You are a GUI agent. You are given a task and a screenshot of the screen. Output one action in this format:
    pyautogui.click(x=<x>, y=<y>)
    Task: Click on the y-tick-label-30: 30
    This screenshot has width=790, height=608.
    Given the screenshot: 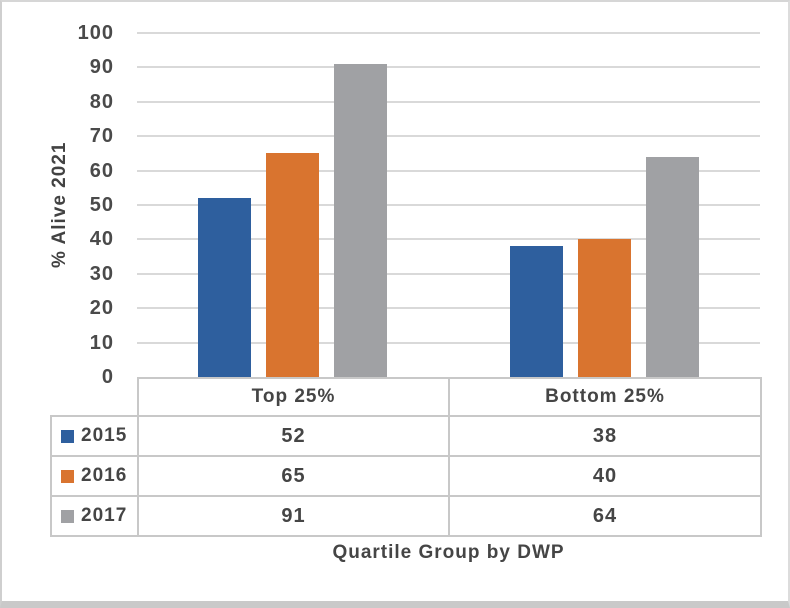 What is the action you would take?
    pyautogui.click(x=101, y=273)
    